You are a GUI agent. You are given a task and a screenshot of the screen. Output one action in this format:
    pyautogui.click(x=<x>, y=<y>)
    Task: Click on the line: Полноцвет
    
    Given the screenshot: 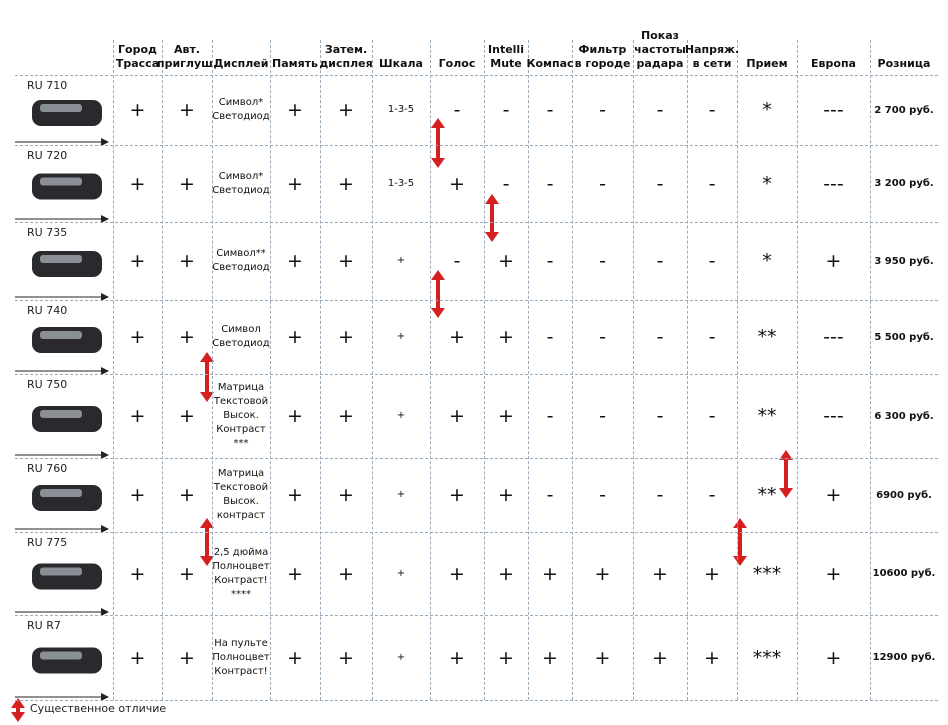 What is the action you would take?
    pyautogui.click(x=241, y=657)
    